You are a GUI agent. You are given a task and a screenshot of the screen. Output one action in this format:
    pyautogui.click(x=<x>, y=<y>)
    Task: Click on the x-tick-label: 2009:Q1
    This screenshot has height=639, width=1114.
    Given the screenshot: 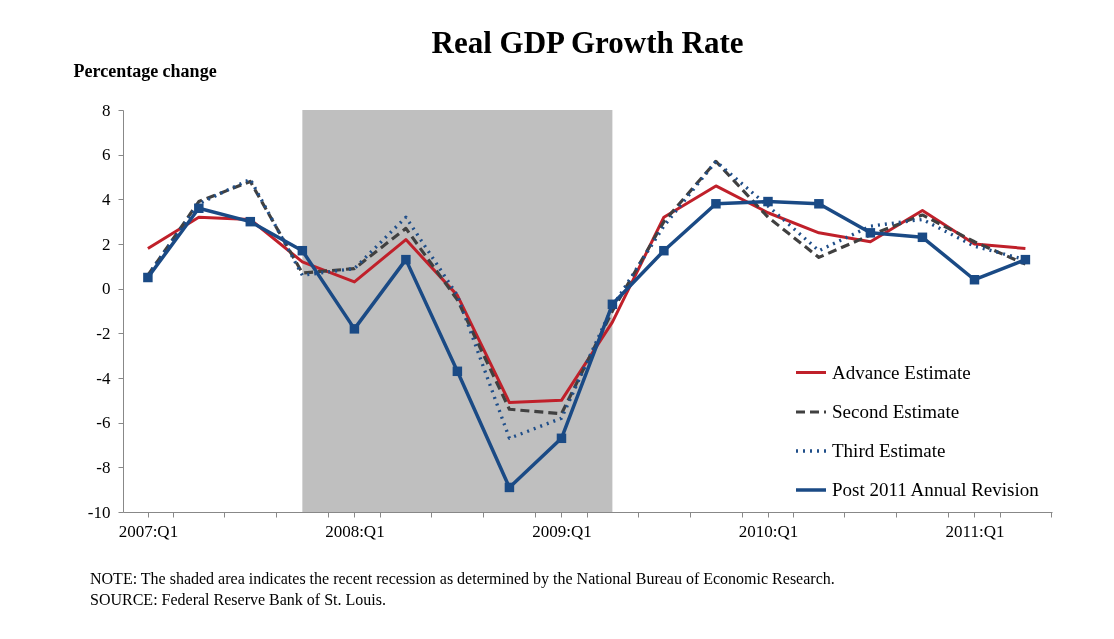 What is the action you would take?
    pyautogui.click(x=562, y=531)
    